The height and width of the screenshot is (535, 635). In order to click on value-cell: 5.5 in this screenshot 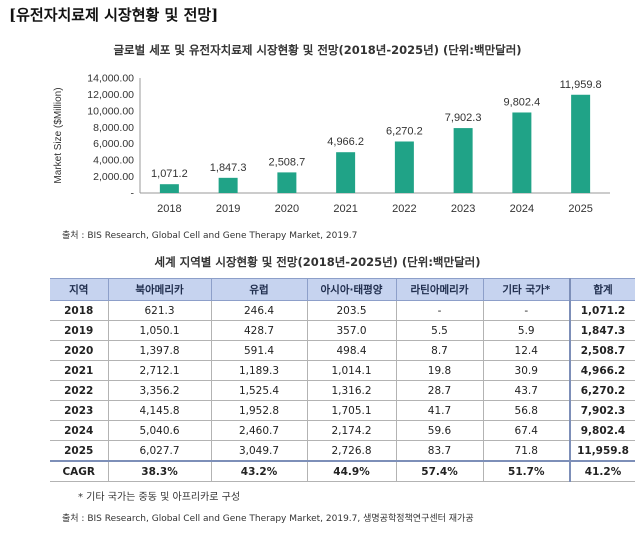, I will do `click(439, 330)`.